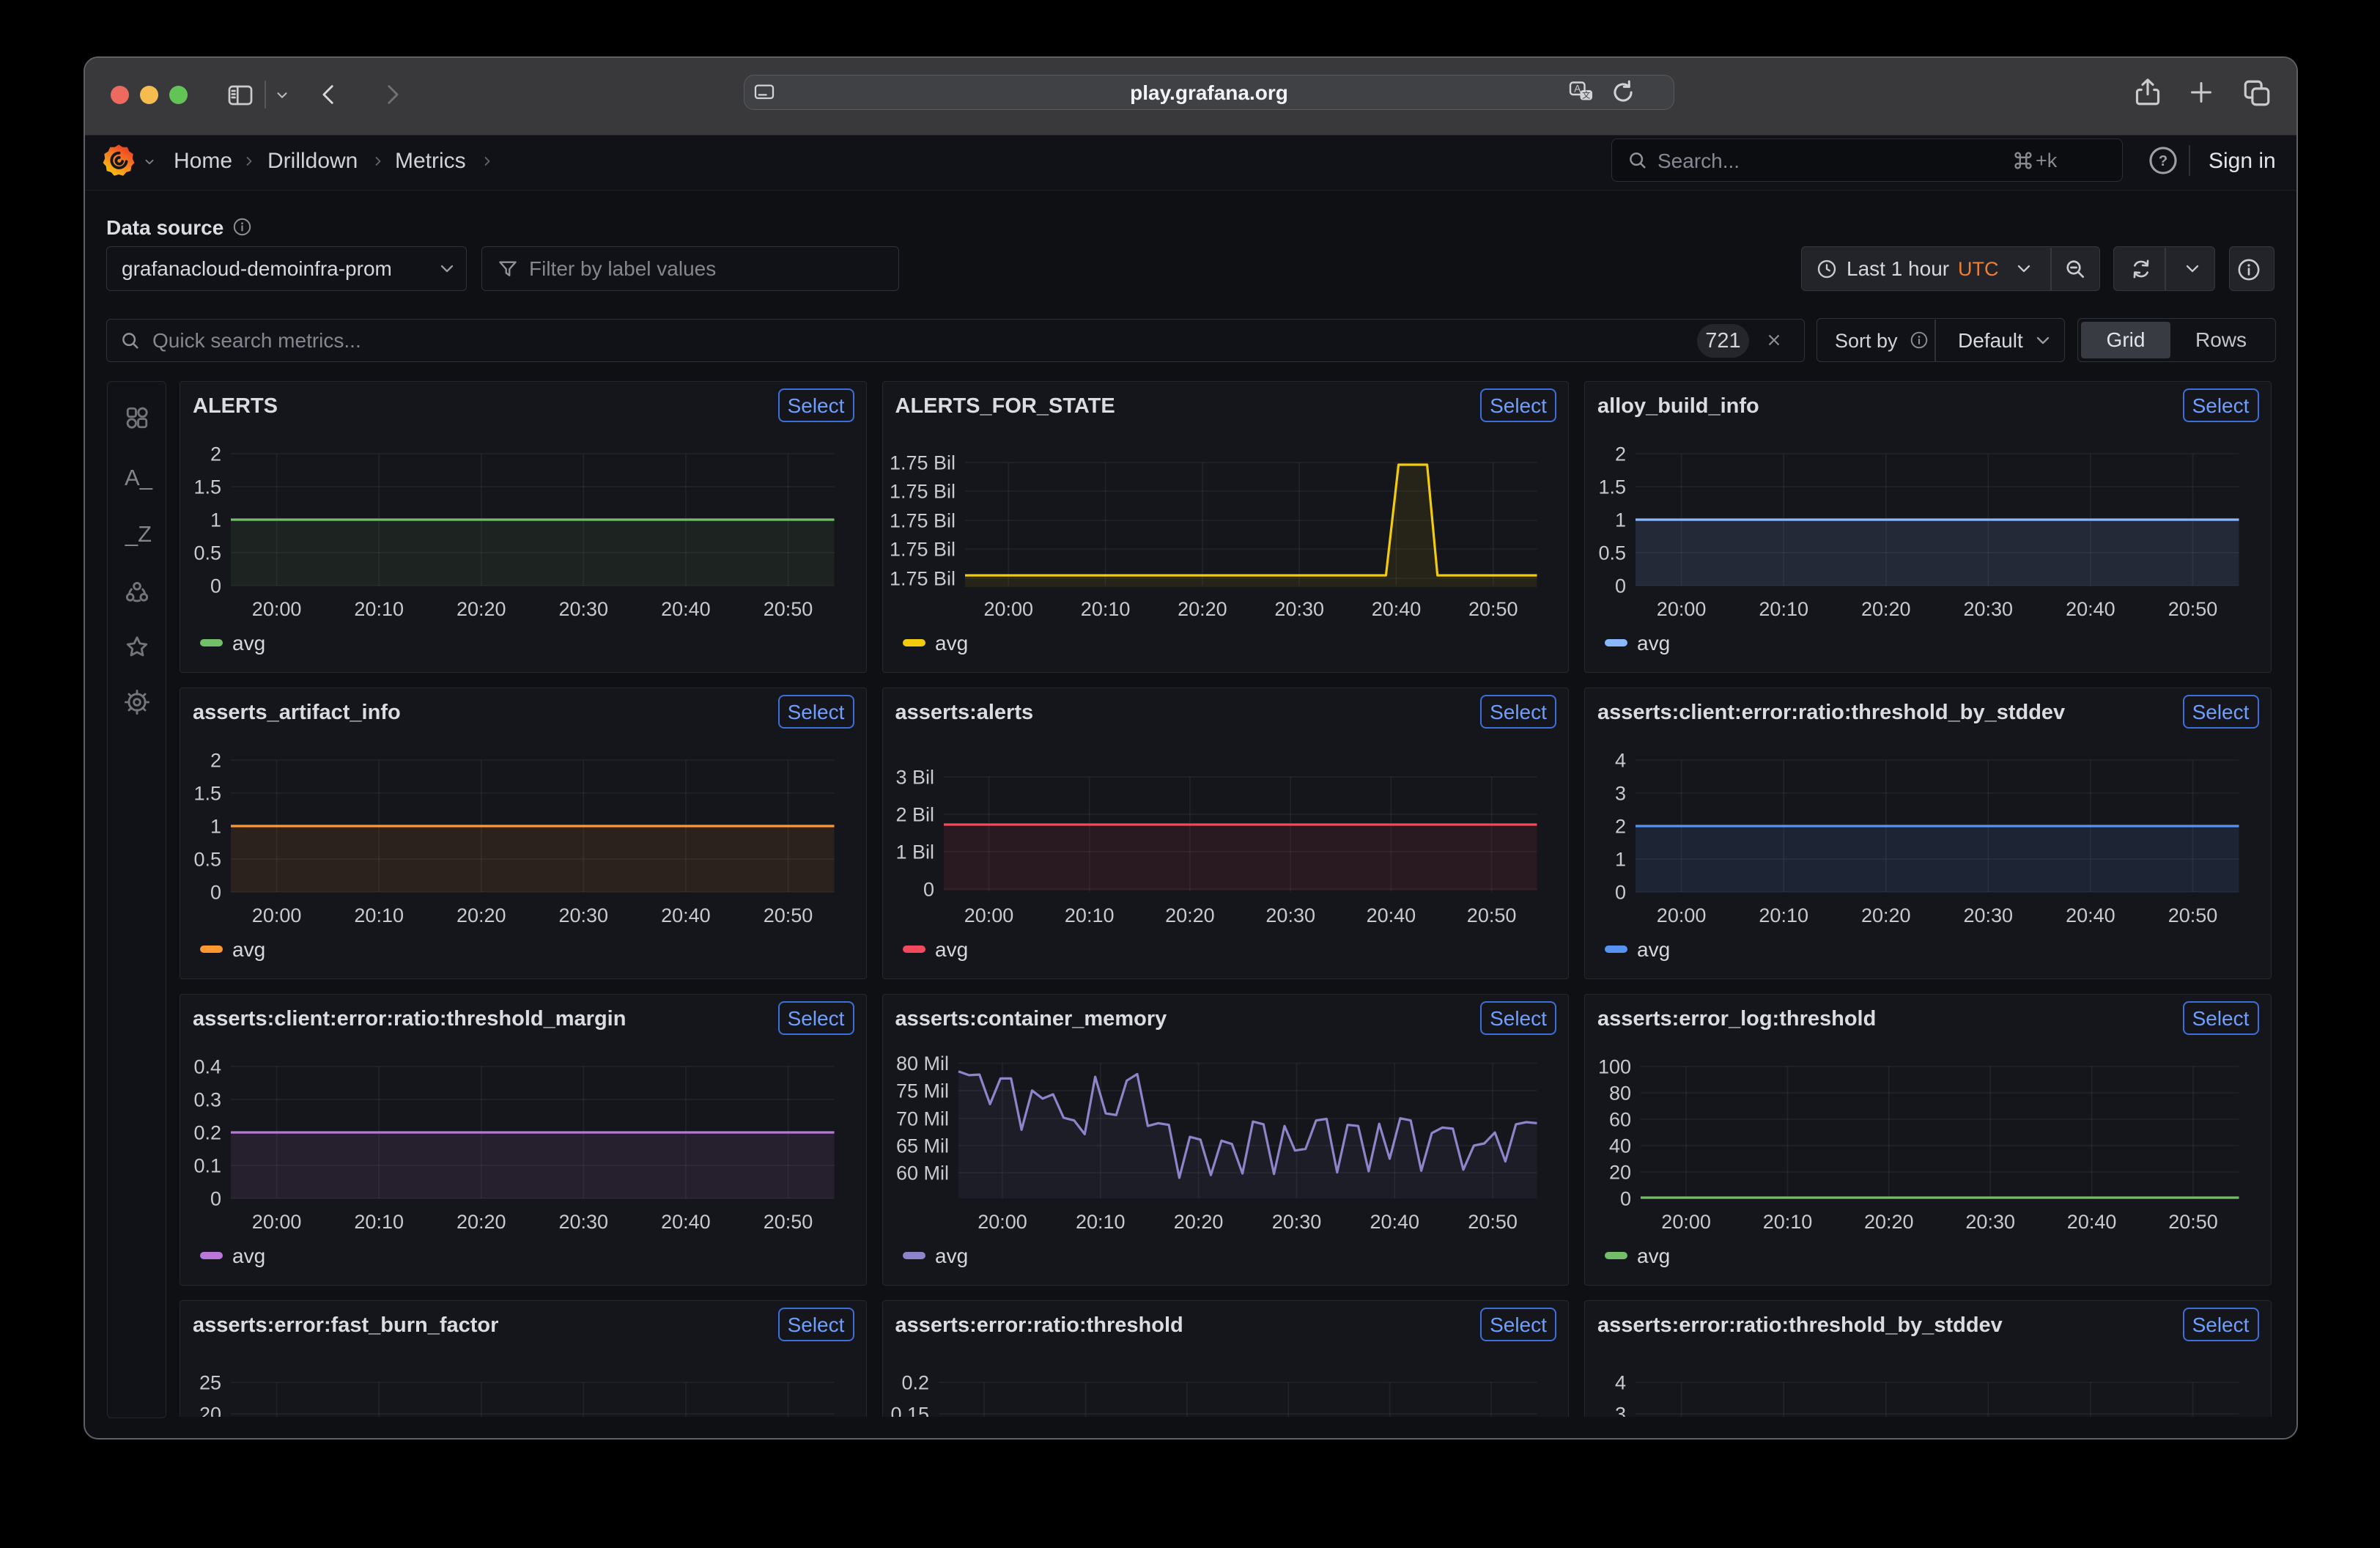 The height and width of the screenshot is (1548, 2380). I want to click on svg-text: 100, so click(1614, 1067).